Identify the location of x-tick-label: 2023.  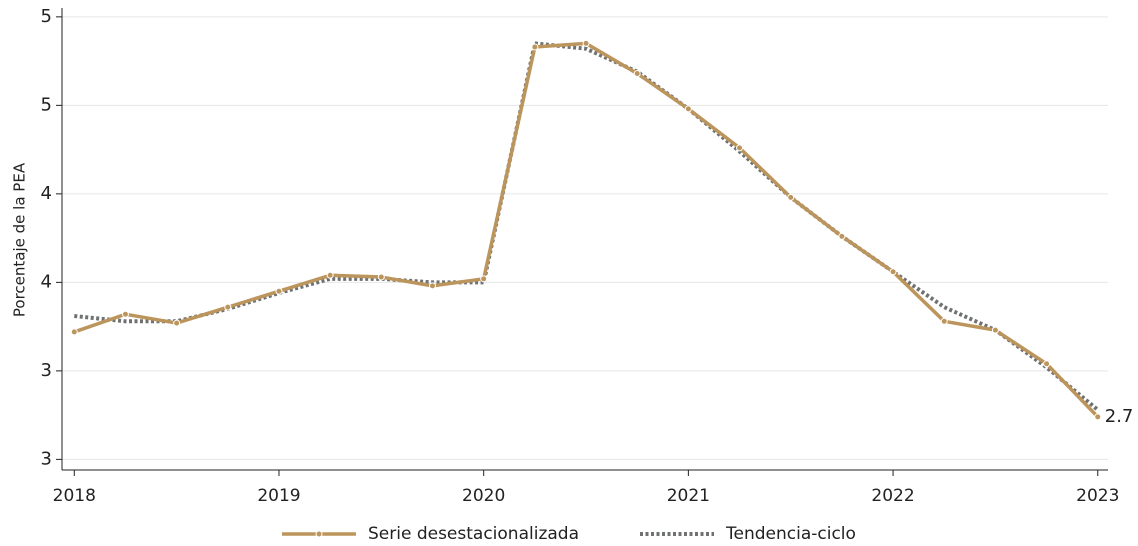
(1097, 496).